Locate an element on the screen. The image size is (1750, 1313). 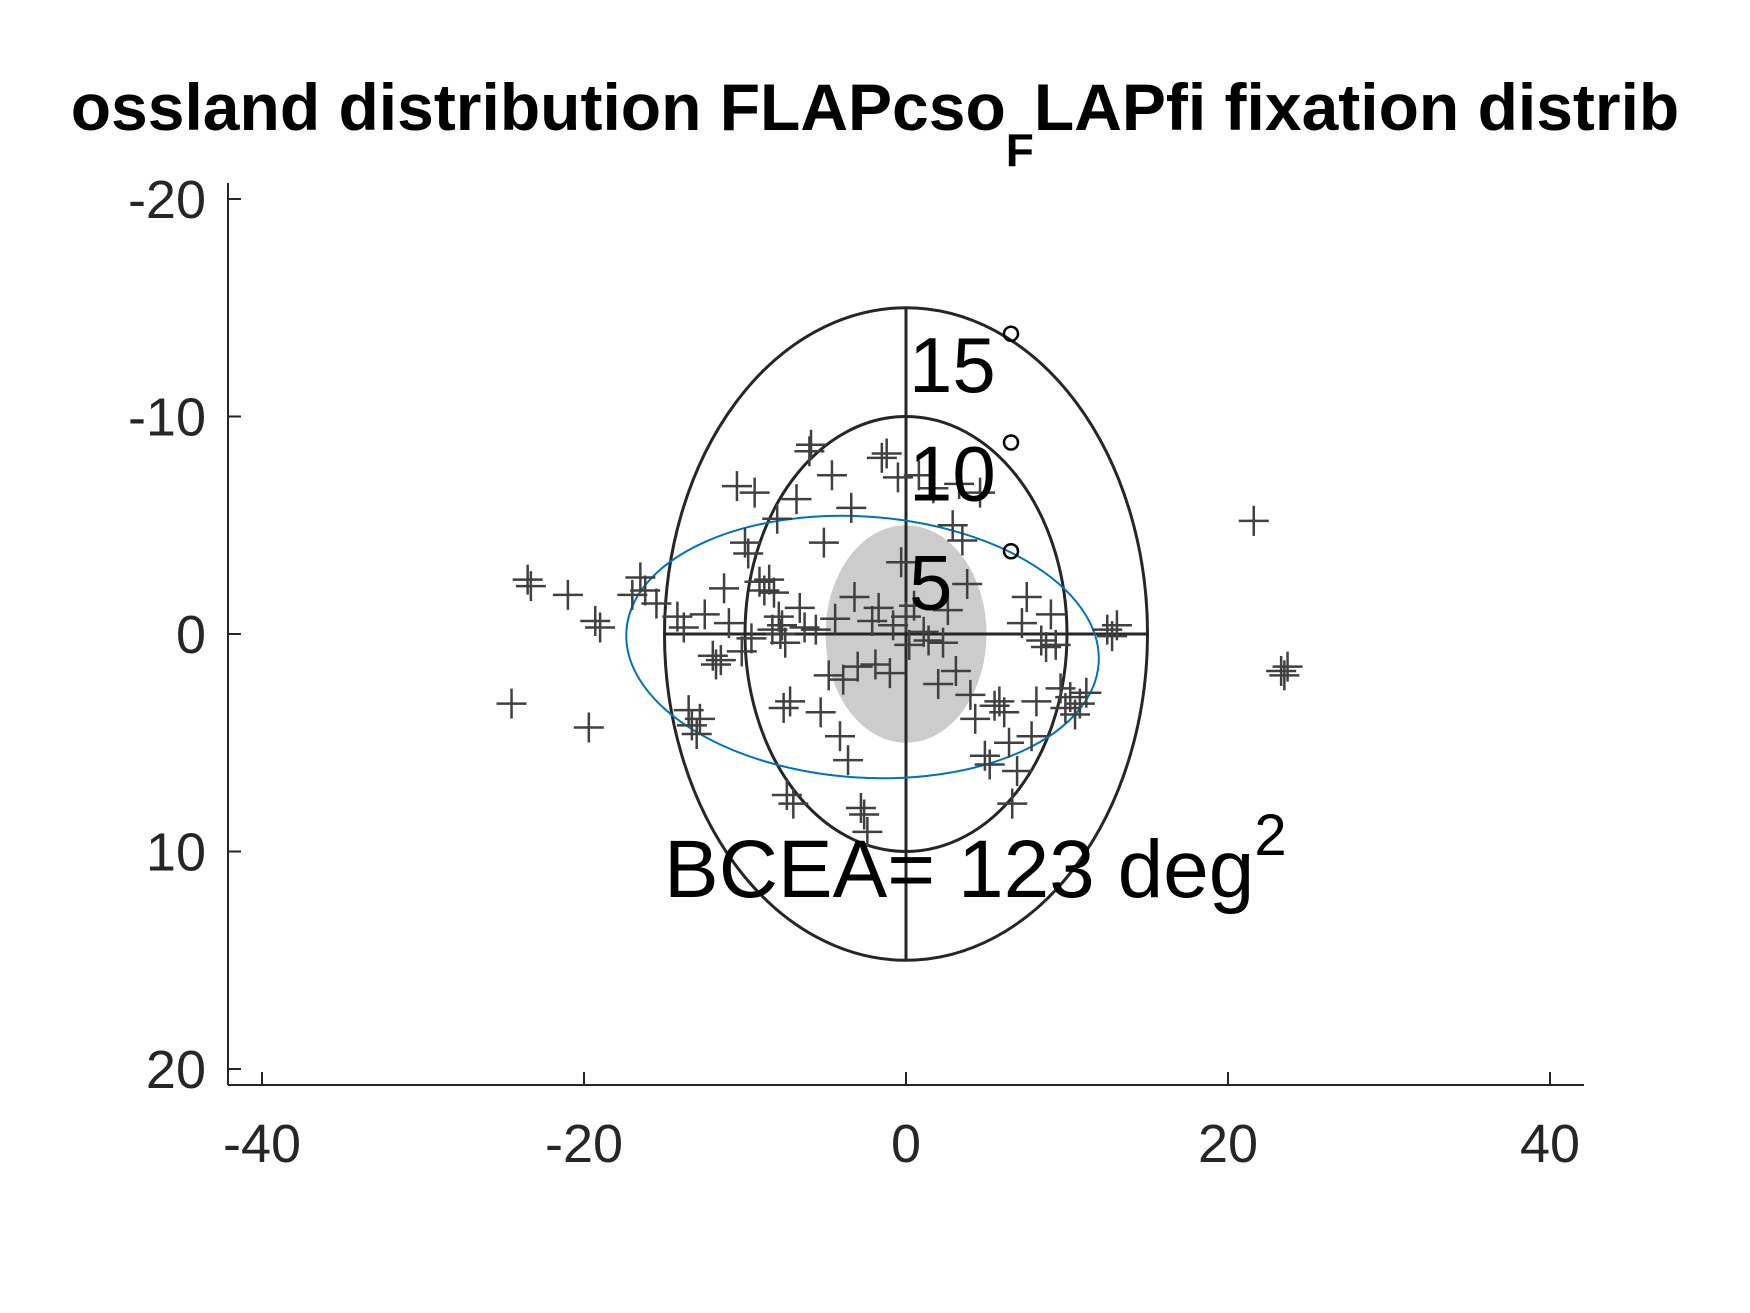
fixation-points is located at coordinates (899, 638).